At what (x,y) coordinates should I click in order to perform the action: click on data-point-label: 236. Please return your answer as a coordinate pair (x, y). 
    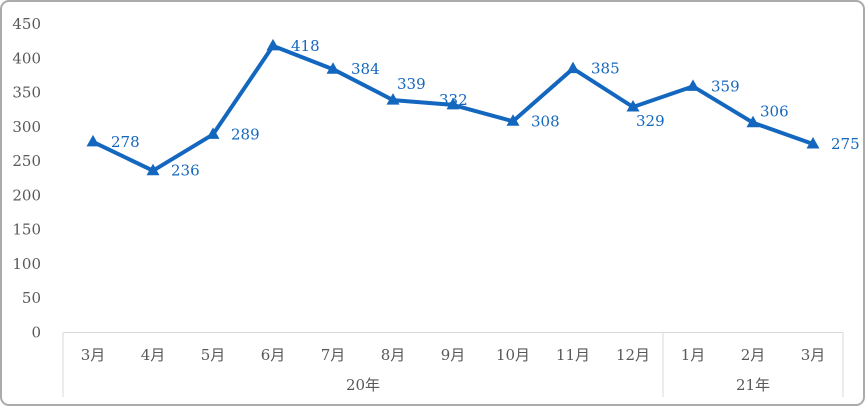
    Looking at the image, I should click on (185, 171).